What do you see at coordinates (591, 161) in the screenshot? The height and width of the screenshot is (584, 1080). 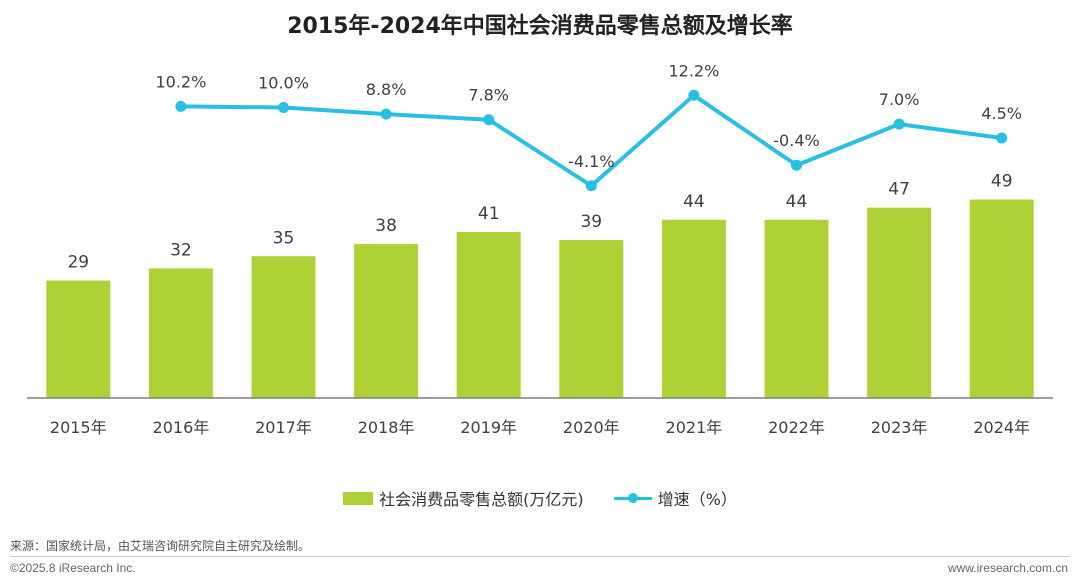 I see `growth-value-label: -4.1%` at bounding box center [591, 161].